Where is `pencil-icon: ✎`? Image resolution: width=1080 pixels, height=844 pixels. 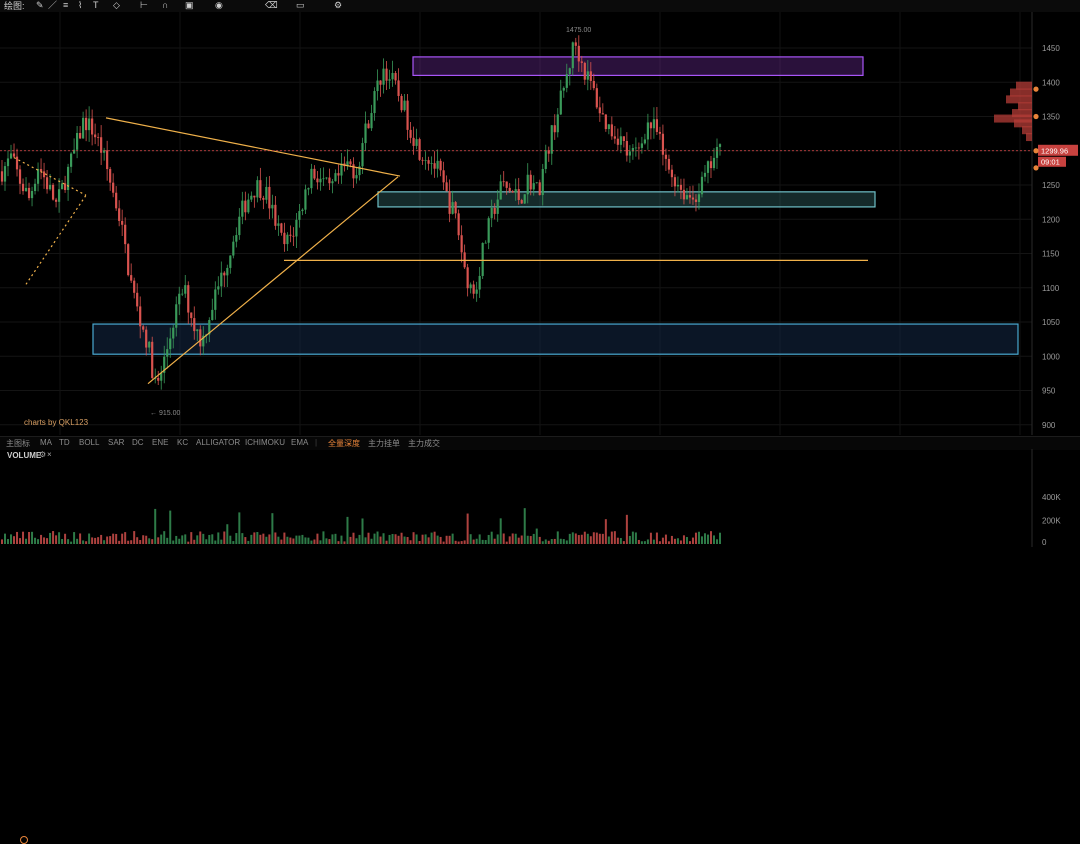 pencil-icon: ✎ is located at coordinates (40, 5).